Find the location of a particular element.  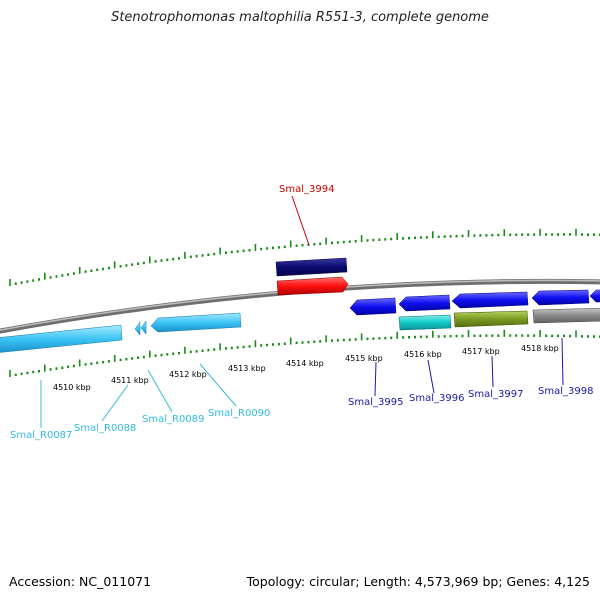

scale-label: 4512 kbp is located at coordinates (188, 374).